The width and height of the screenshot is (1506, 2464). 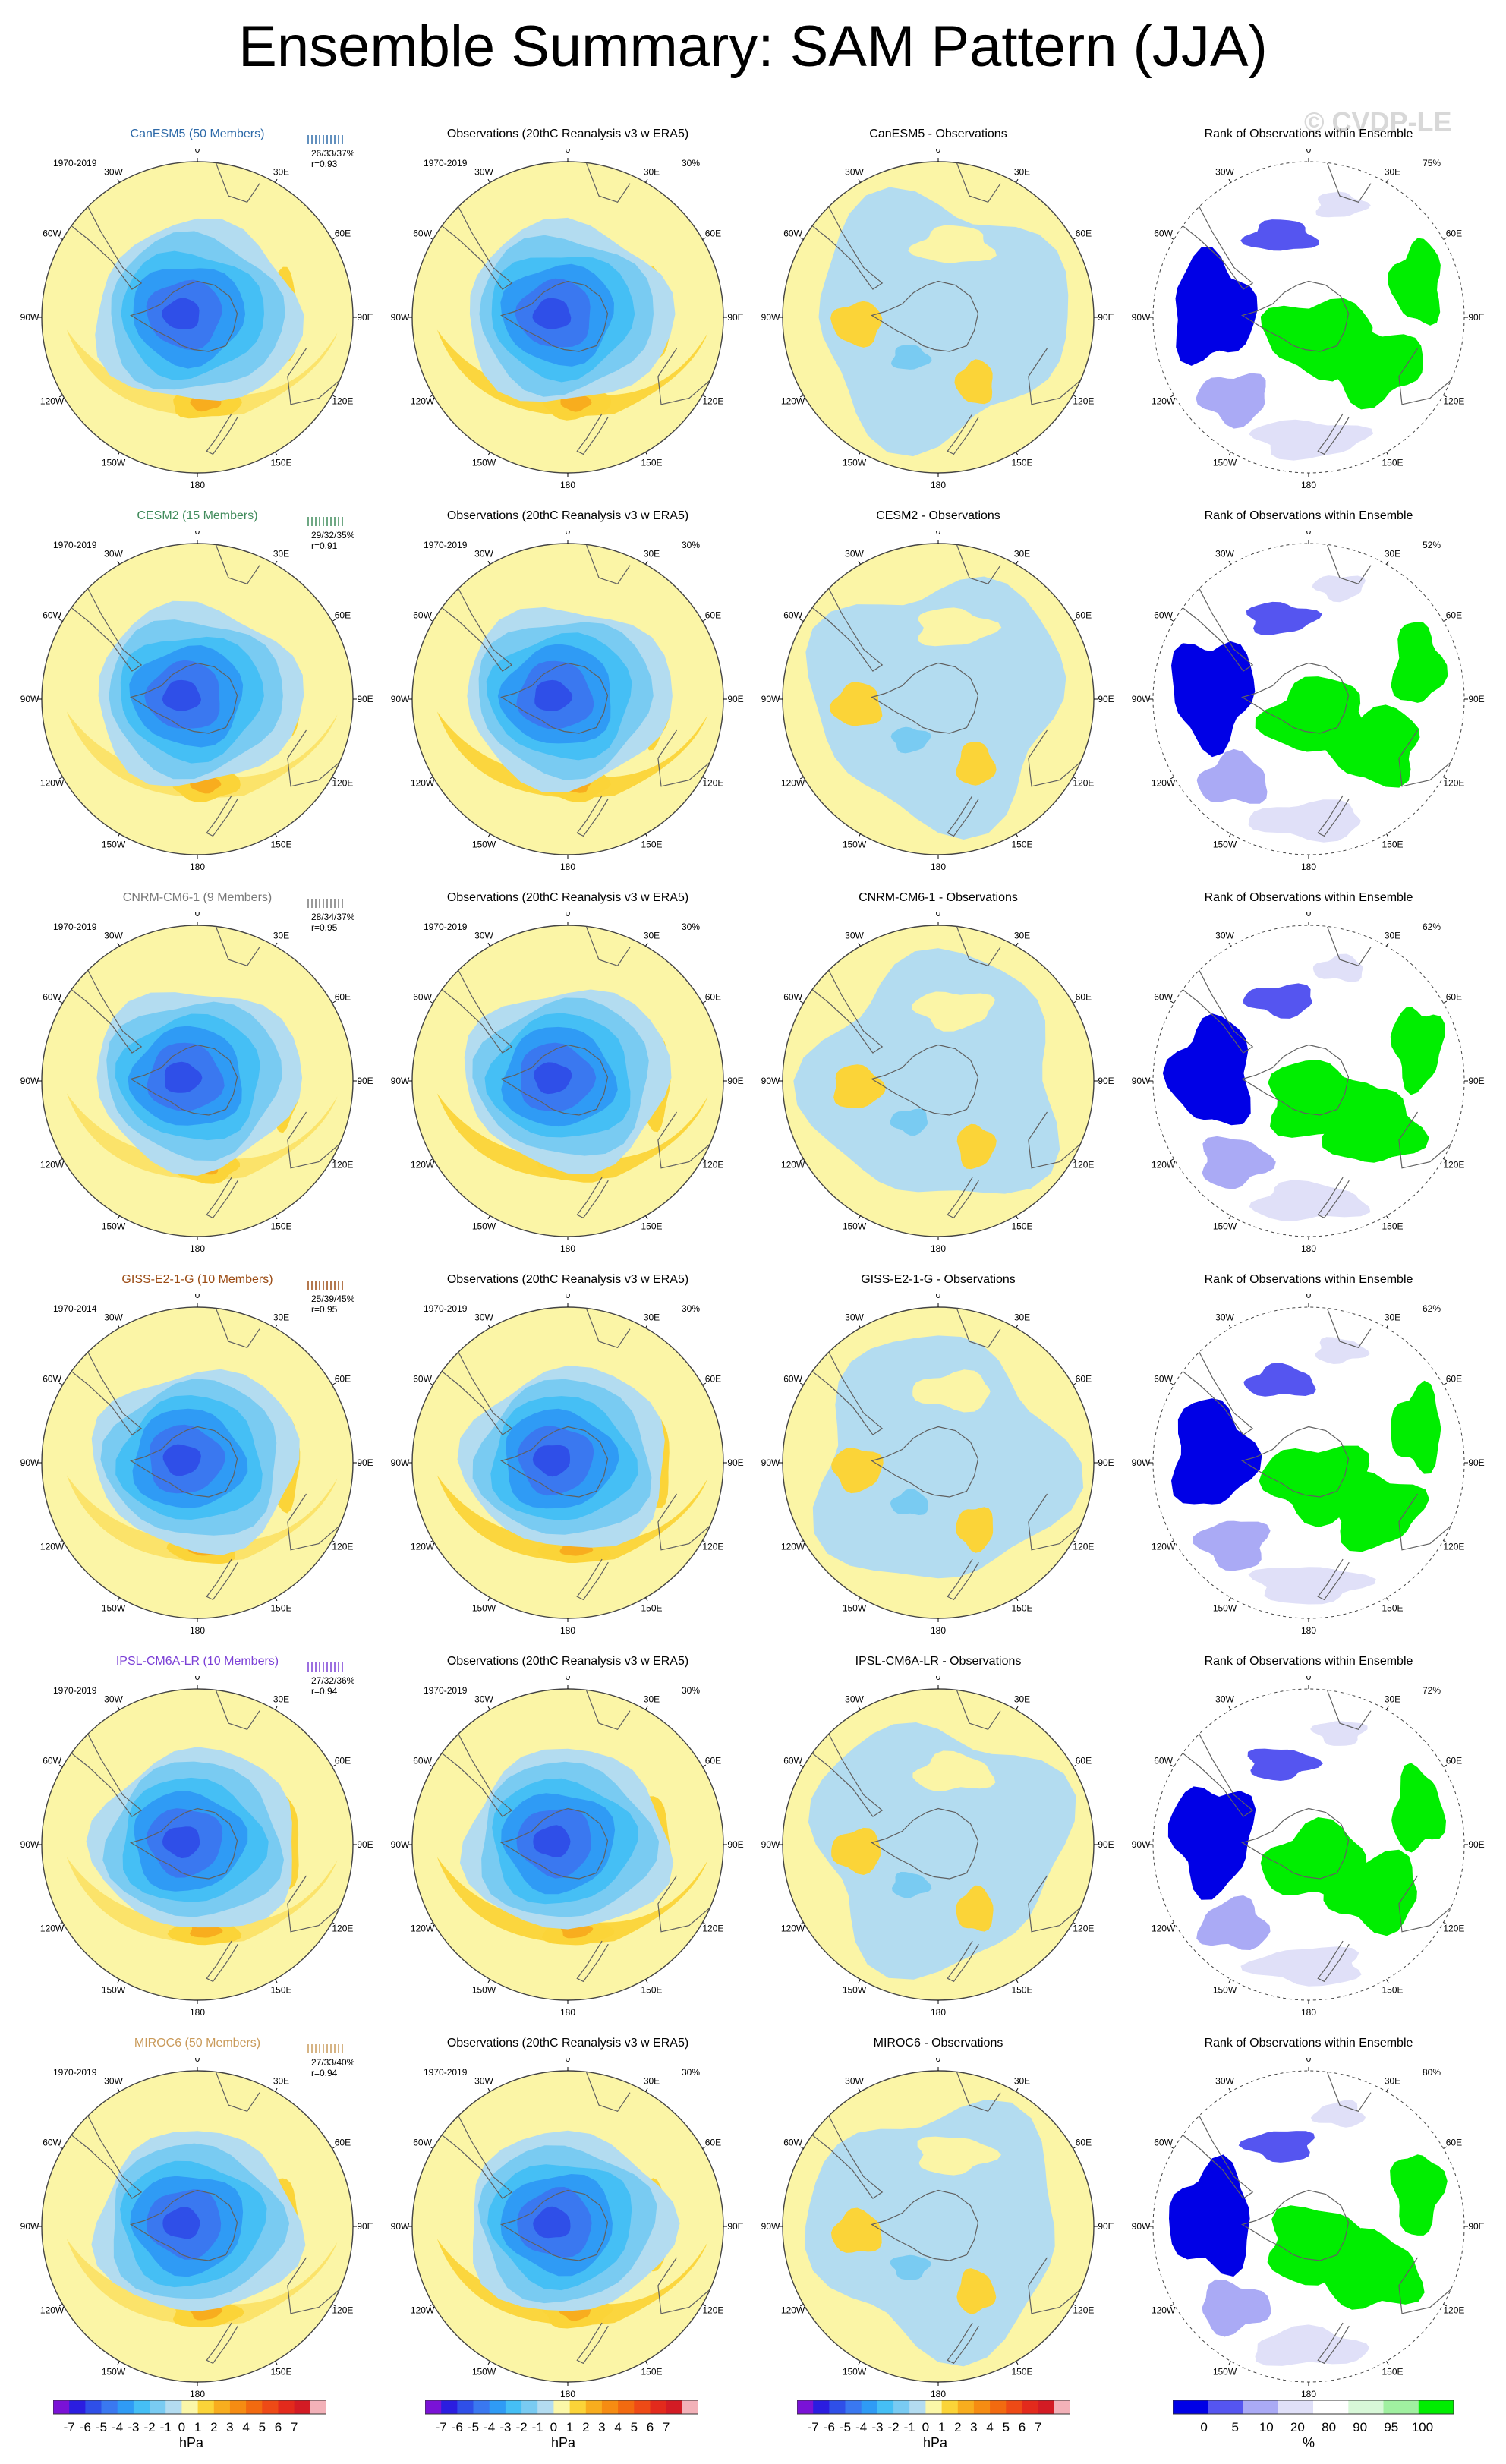 What do you see at coordinates (1006, 2427) in the screenshot?
I see `colorbar-tick-label: 5` at bounding box center [1006, 2427].